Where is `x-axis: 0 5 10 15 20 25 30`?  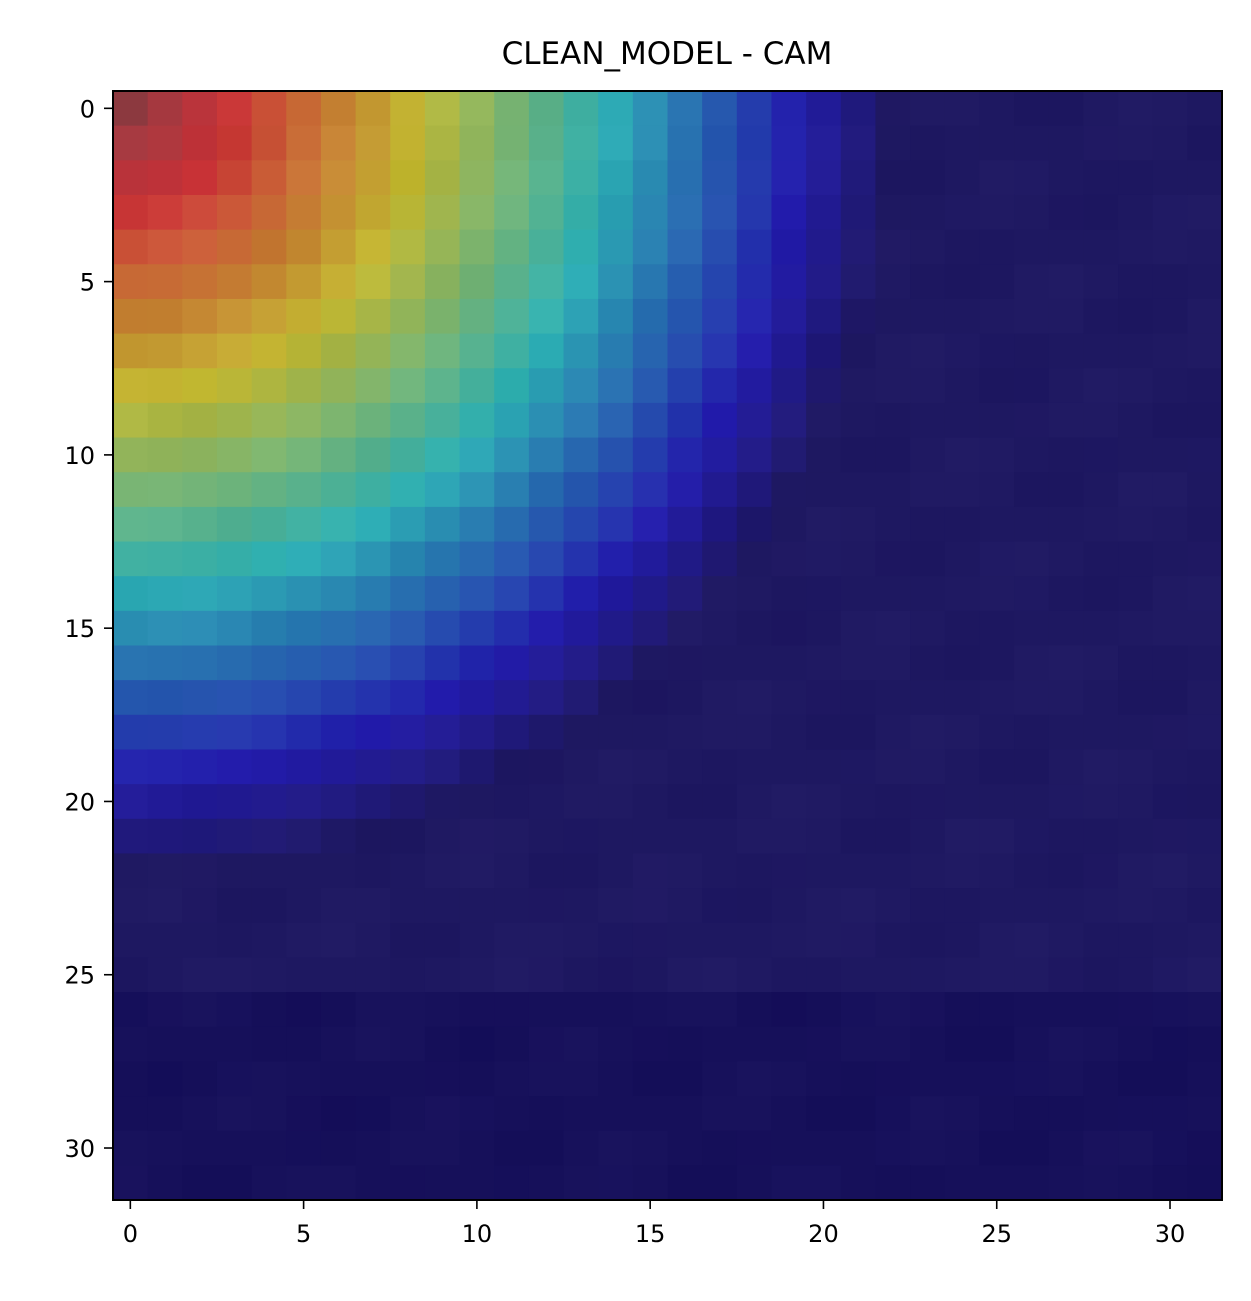
x-axis: 0 5 10 15 20 25 30 is located at coordinates (654, 1224).